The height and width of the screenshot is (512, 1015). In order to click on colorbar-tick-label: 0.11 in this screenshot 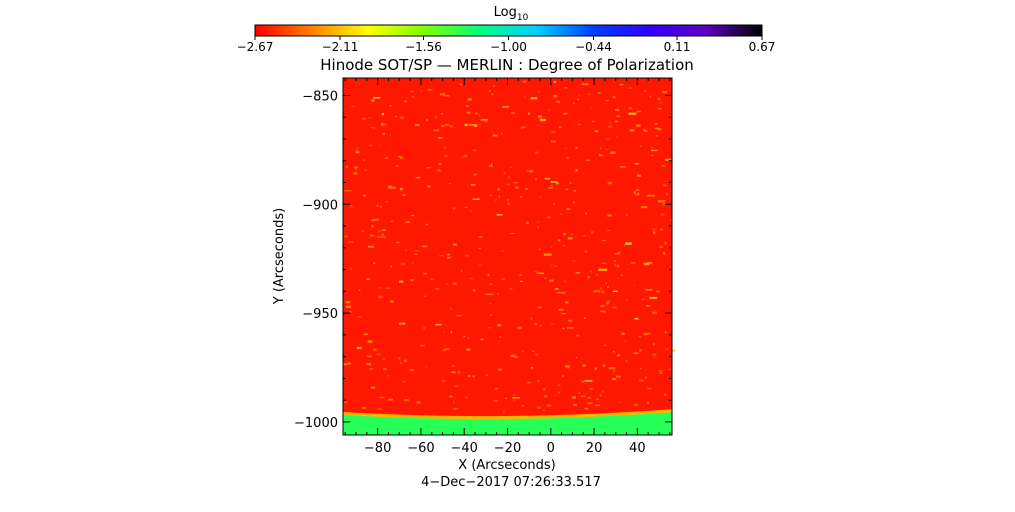, I will do `click(677, 47)`.